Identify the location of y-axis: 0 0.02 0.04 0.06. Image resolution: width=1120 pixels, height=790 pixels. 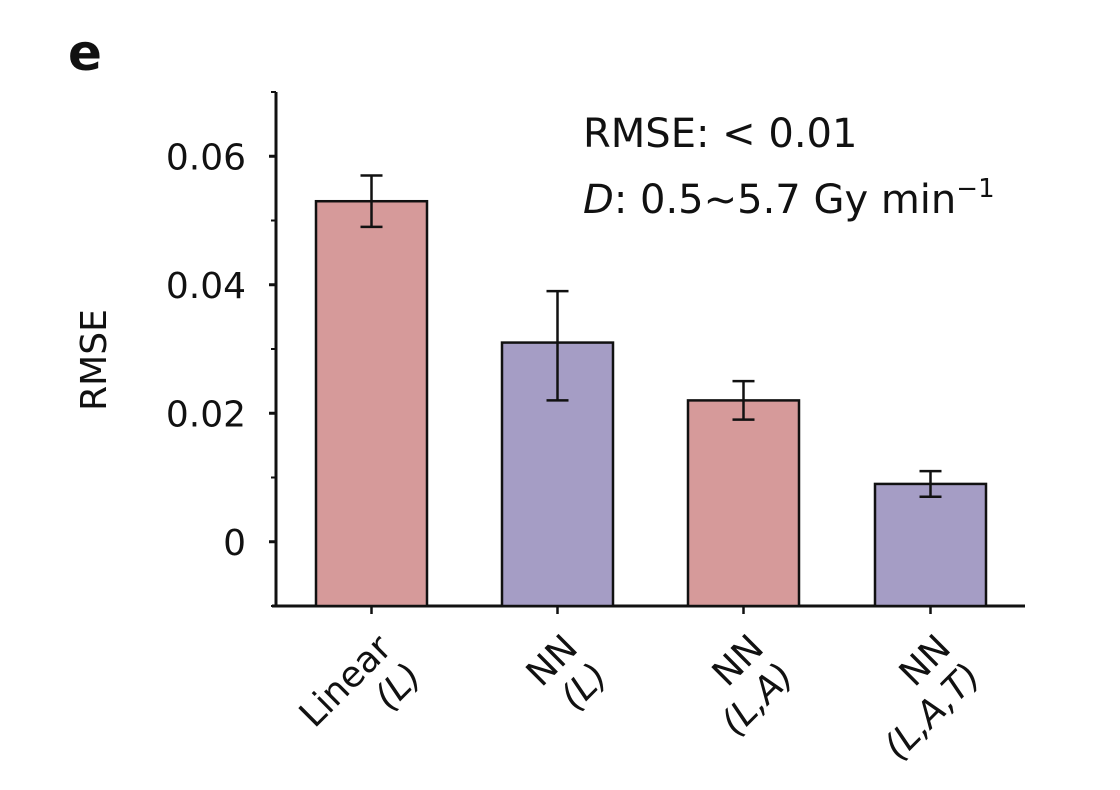
(222, 349).